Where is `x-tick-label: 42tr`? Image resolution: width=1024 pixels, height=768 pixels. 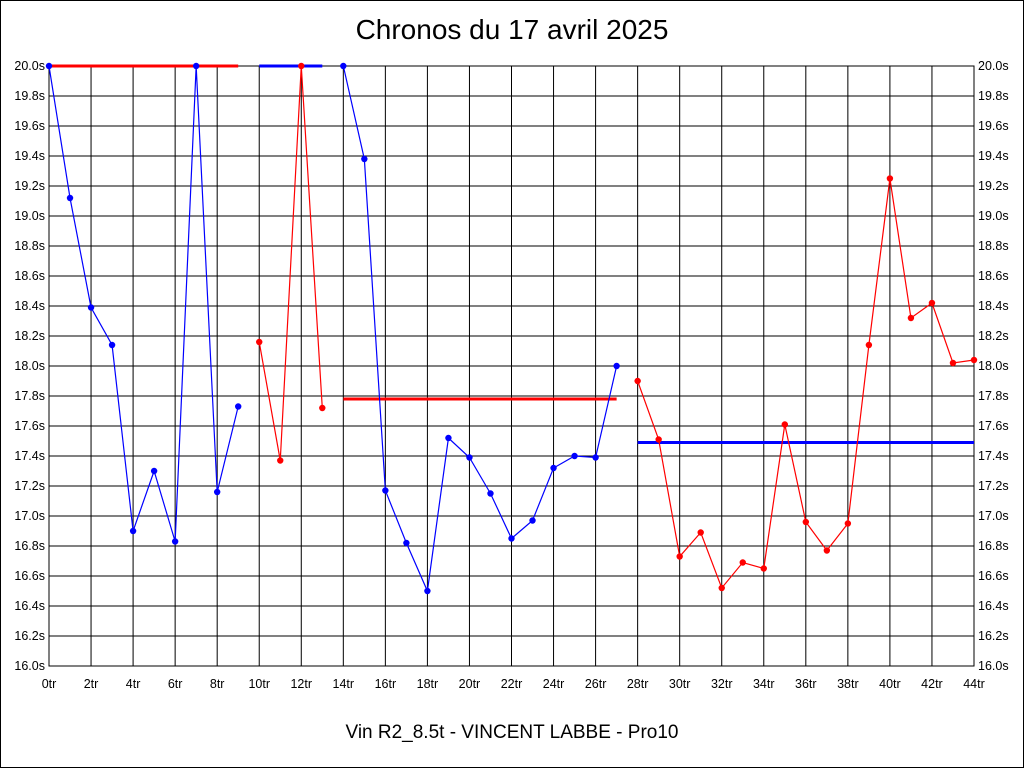 x-tick-label: 42tr is located at coordinates (932, 684).